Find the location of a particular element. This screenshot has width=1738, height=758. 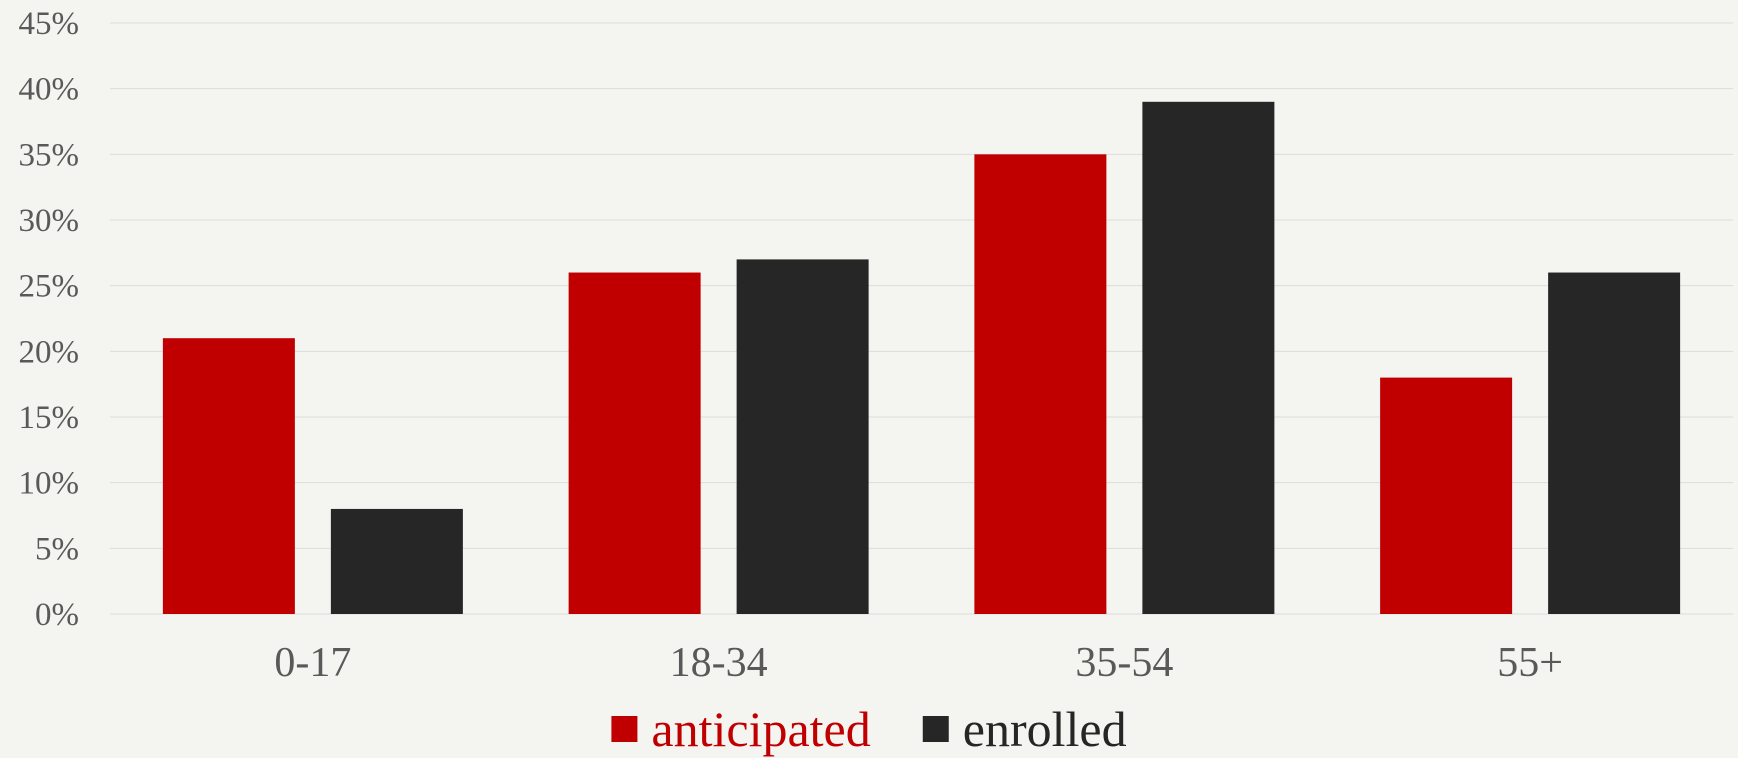

y-tick-label: 30% is located at coordinates (49, 221).